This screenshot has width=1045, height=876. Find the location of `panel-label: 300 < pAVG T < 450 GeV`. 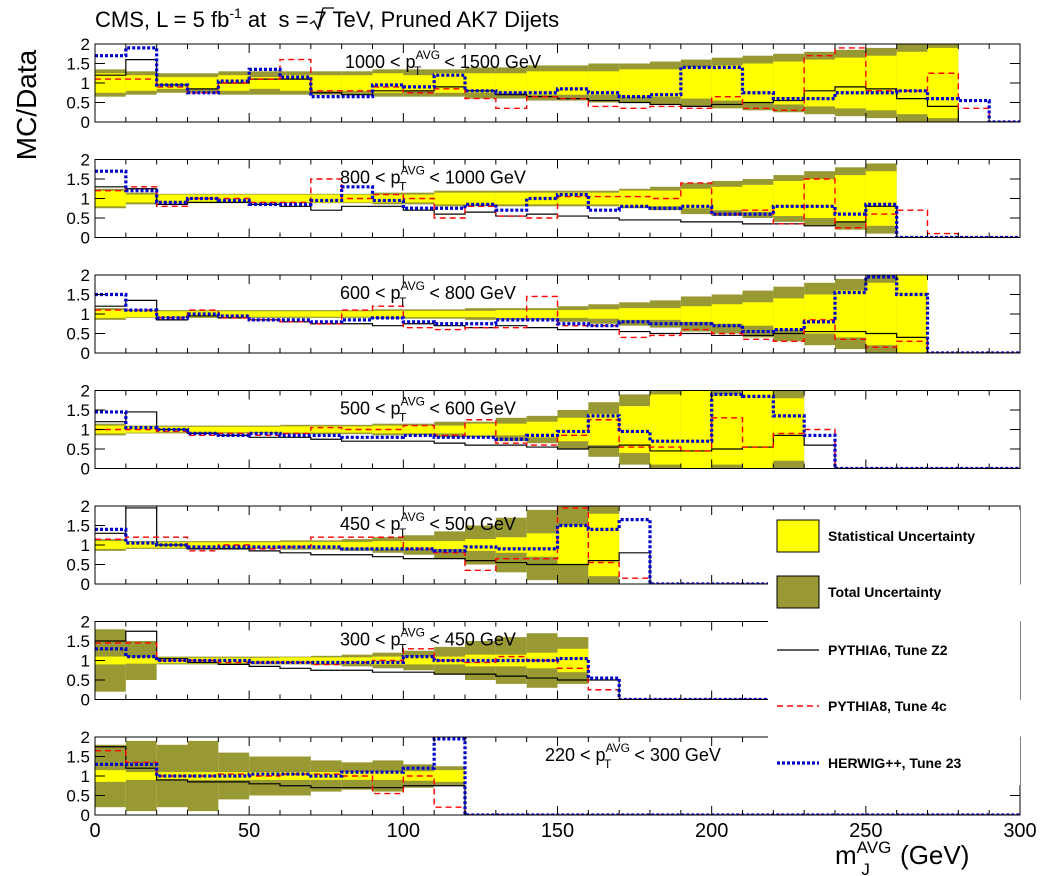

panel-label: 300 < pAVG T < 450 GeV is located at coordinates (428, 641).